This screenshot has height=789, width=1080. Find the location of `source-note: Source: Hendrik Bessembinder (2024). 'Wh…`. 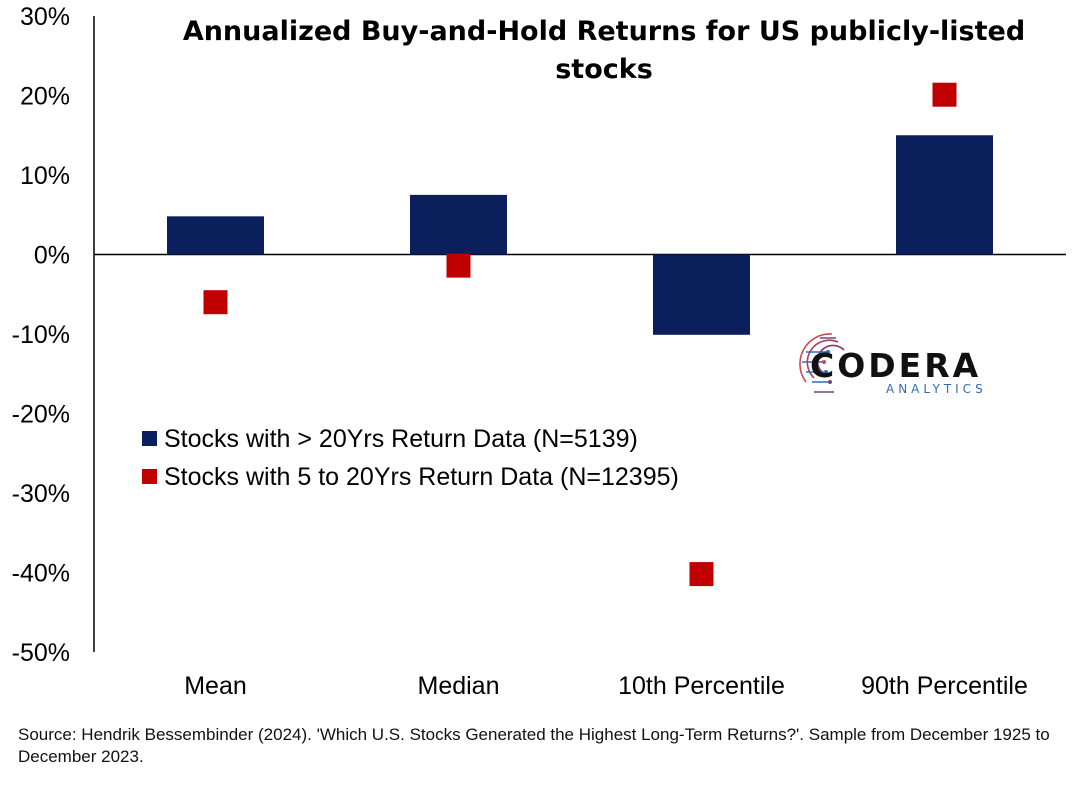

source-note: Source: Hendrik Bessembinder (2024). 'Wh… is located at coordinates (534, 745).